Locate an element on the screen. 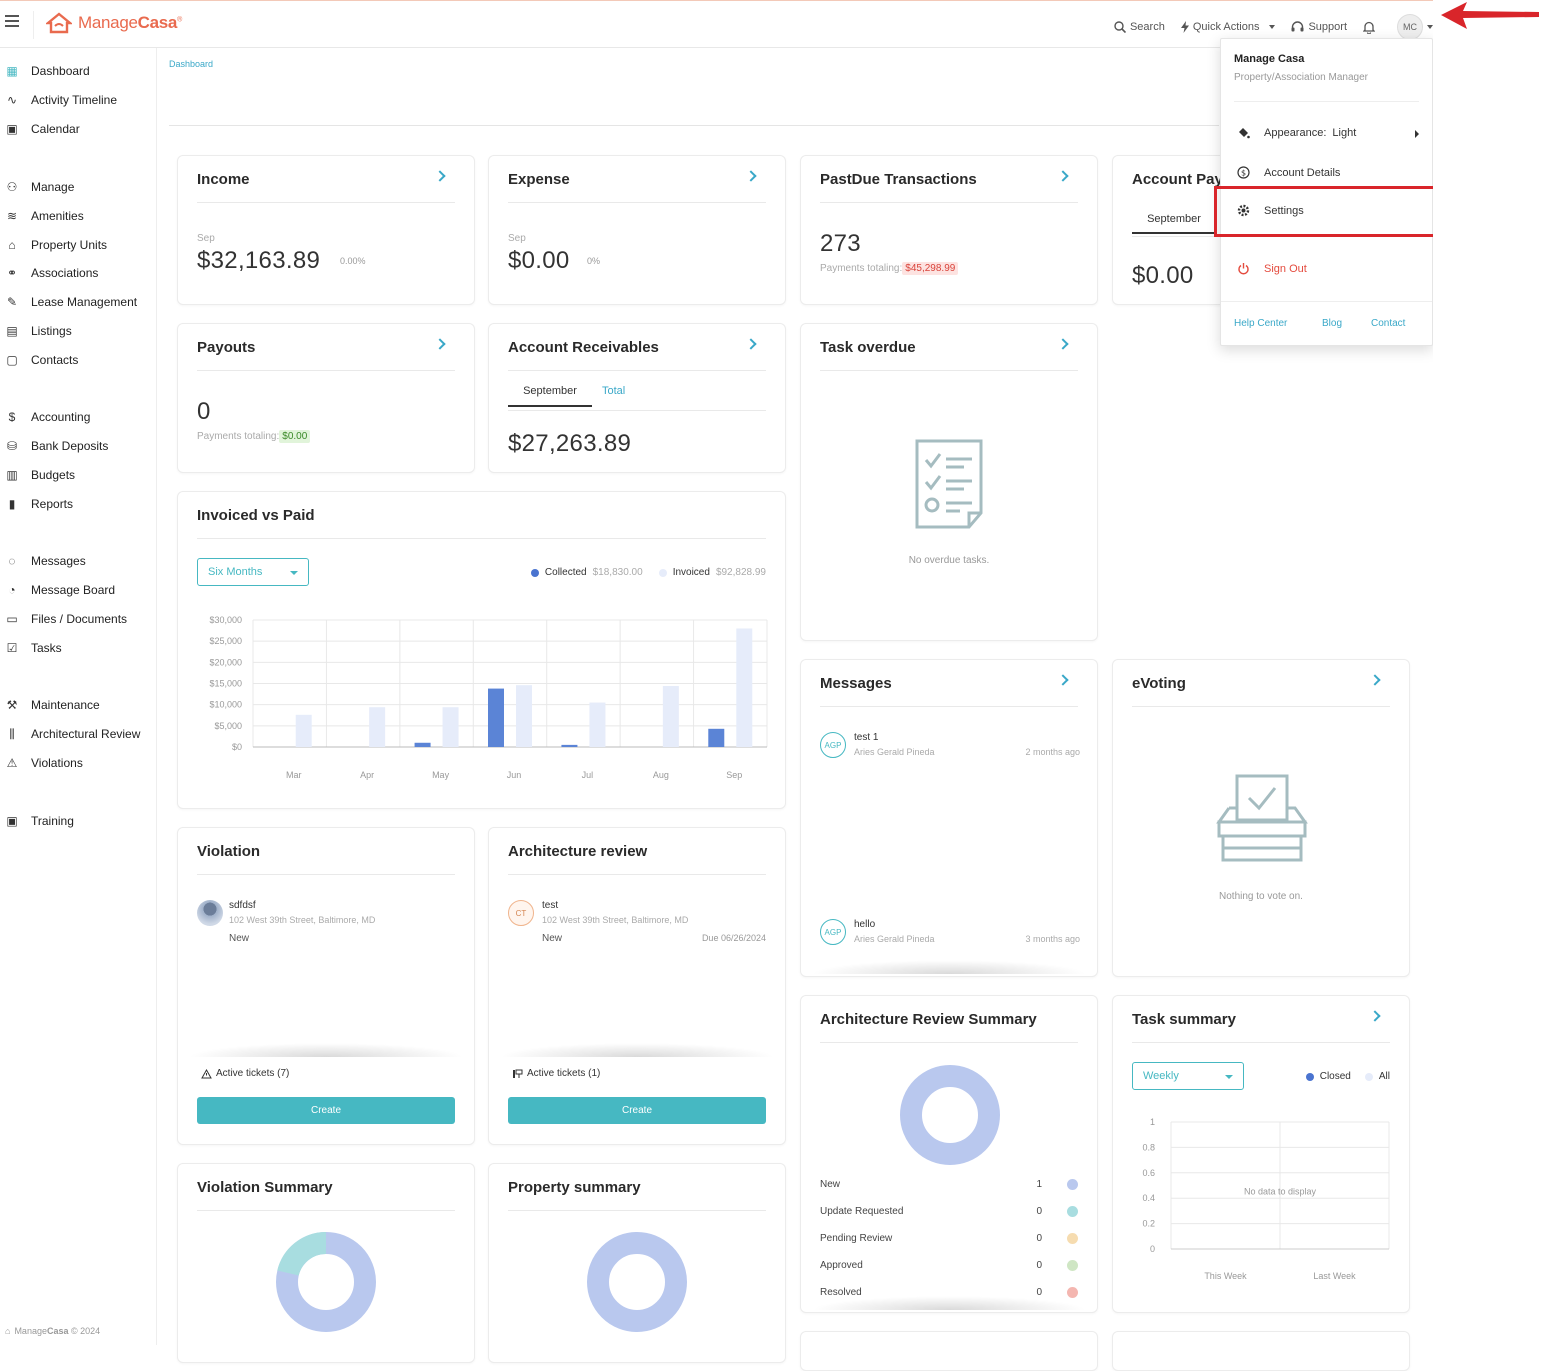  expense-card: Expense Sep $0.00 0% is located at coordinates (637, 230).